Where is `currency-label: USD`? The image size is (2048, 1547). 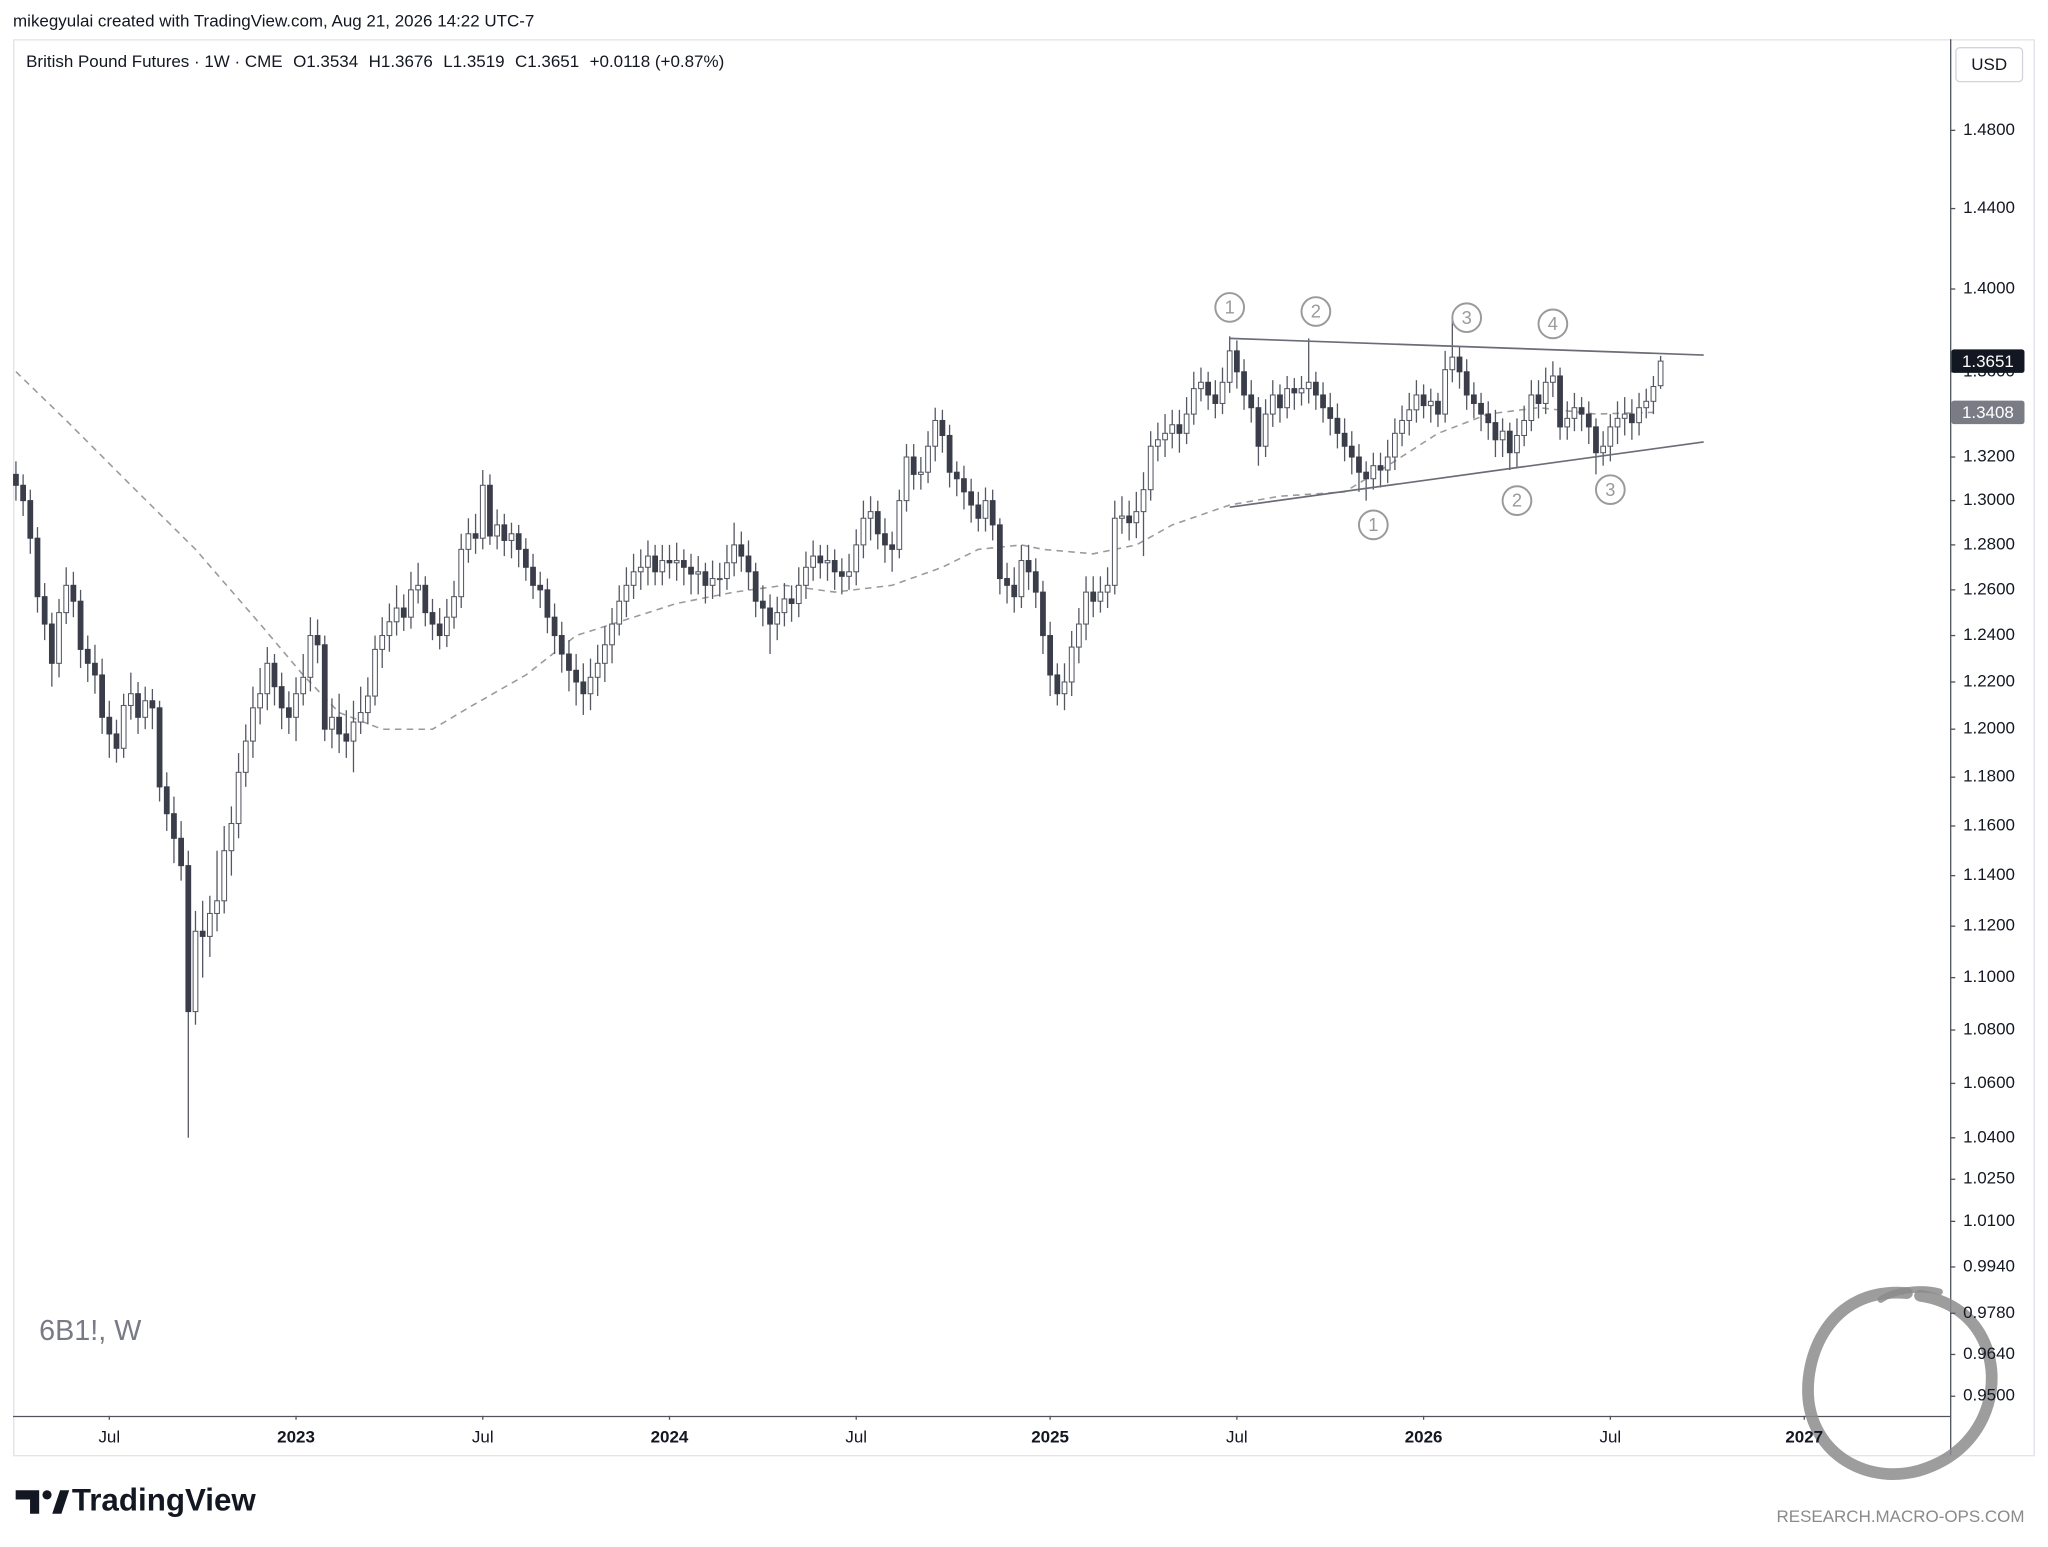 currency-label: USD is located at coordinates (1989, 64).